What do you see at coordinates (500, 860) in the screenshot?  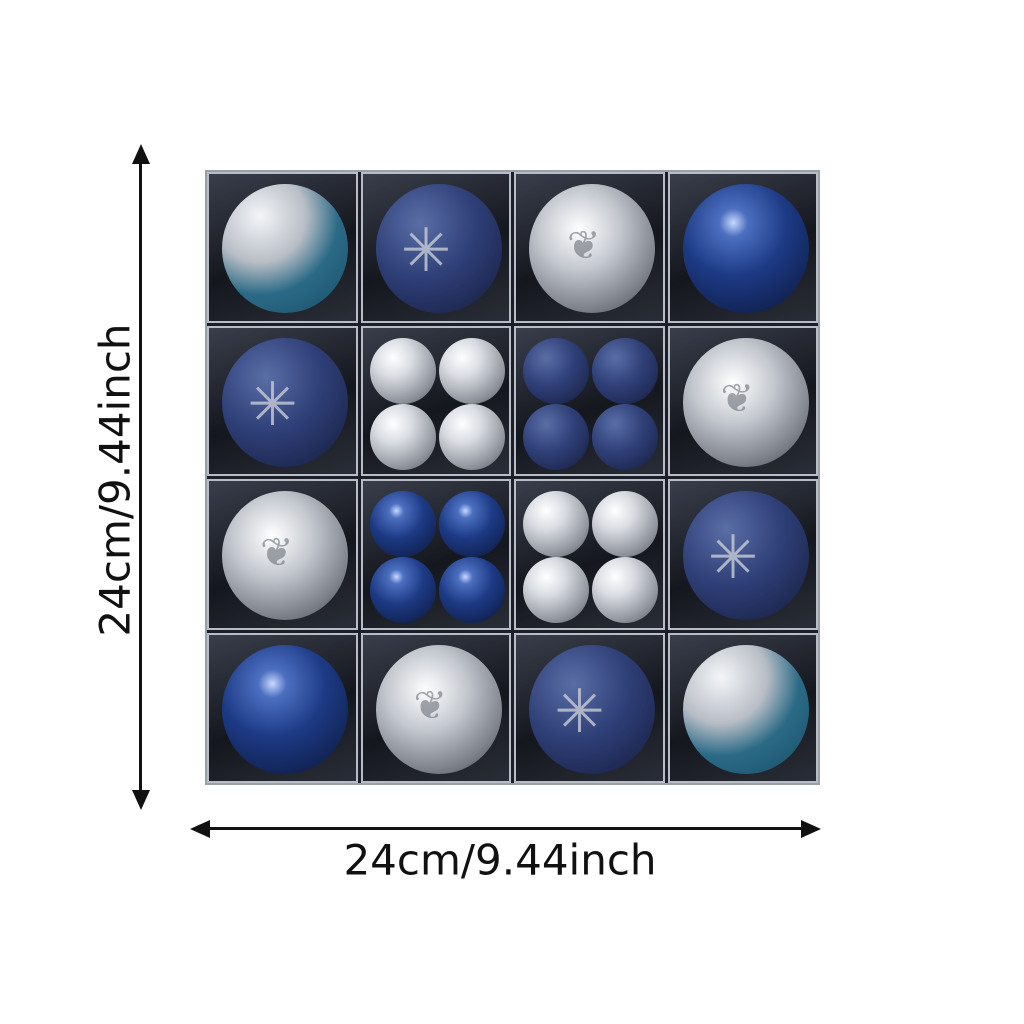 I see `width-label: 24cm/9.44inch` at bounding box center [500, 860].